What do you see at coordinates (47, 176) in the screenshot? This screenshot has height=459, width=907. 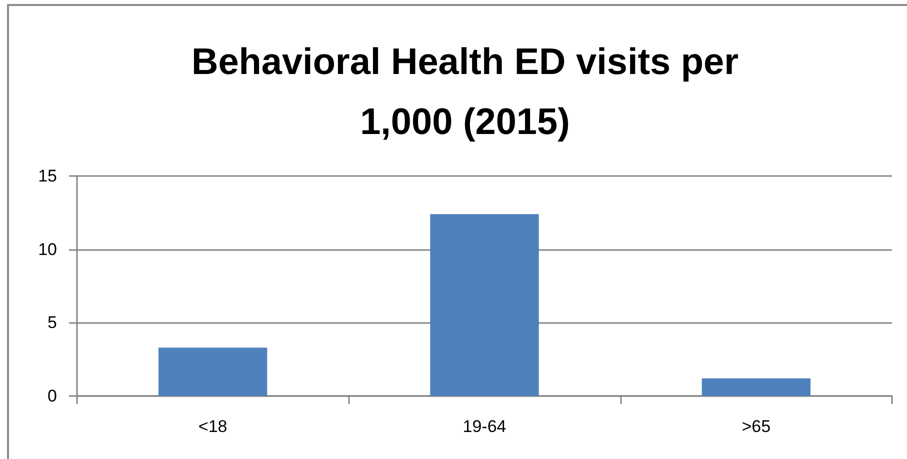 I see `y-tick-label: 15` at bounding box center [47, 176].